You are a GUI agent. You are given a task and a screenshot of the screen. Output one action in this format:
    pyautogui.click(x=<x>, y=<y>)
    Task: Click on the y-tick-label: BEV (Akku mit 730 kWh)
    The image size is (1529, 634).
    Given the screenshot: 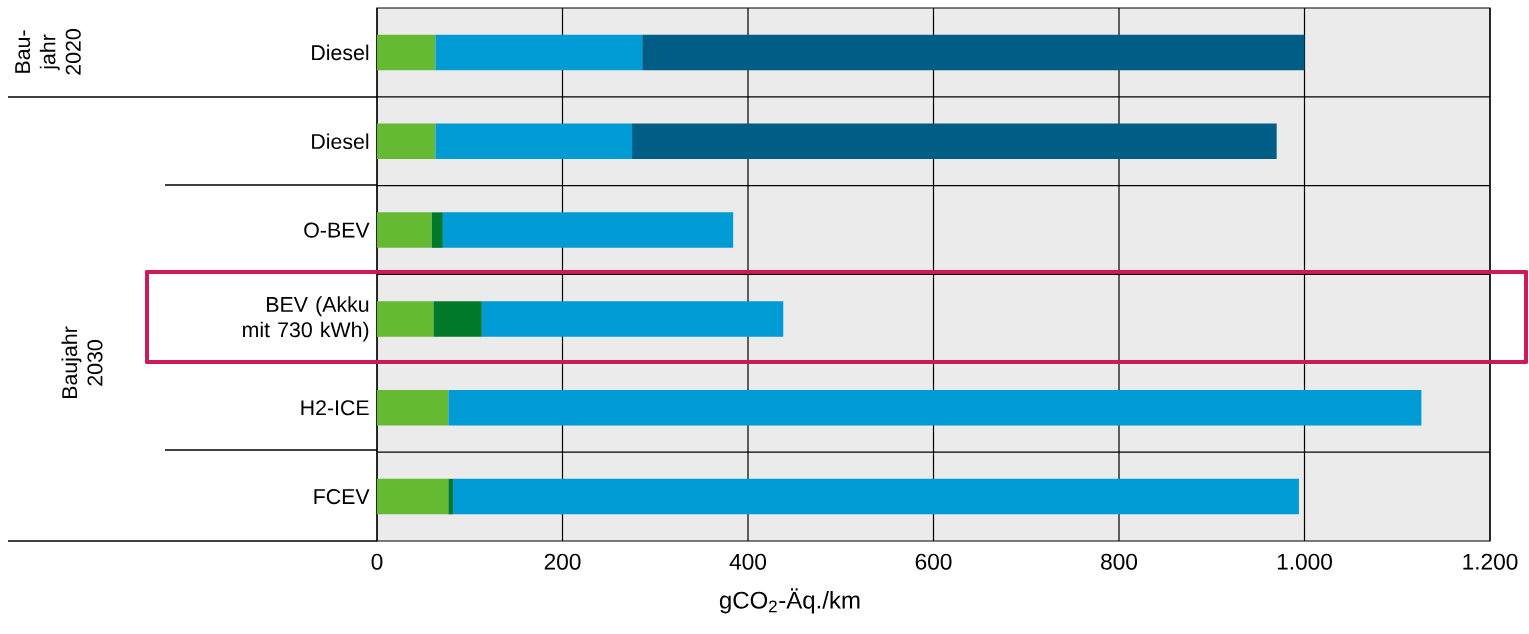 What is the action you would take?
    pyautogui.click(x=306, y=319)
    